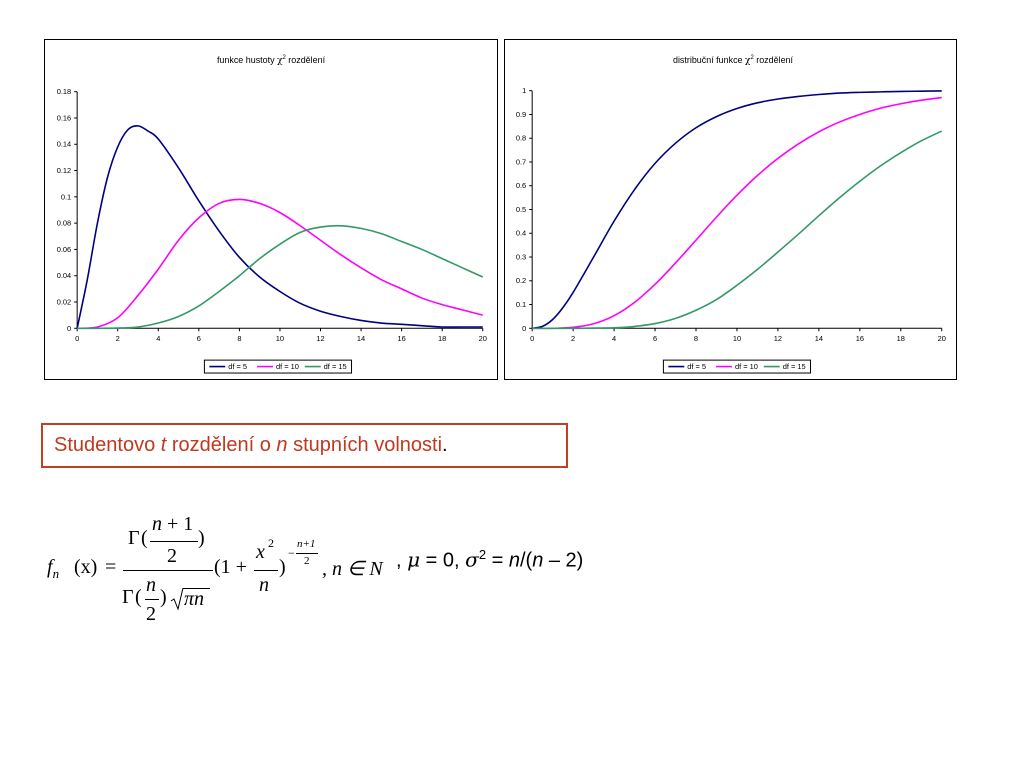 The image size is (1024, 768). Describe the element at coordinates (172, 556) in the screenshot. I see `num-frac-bottom: 2` at that location.